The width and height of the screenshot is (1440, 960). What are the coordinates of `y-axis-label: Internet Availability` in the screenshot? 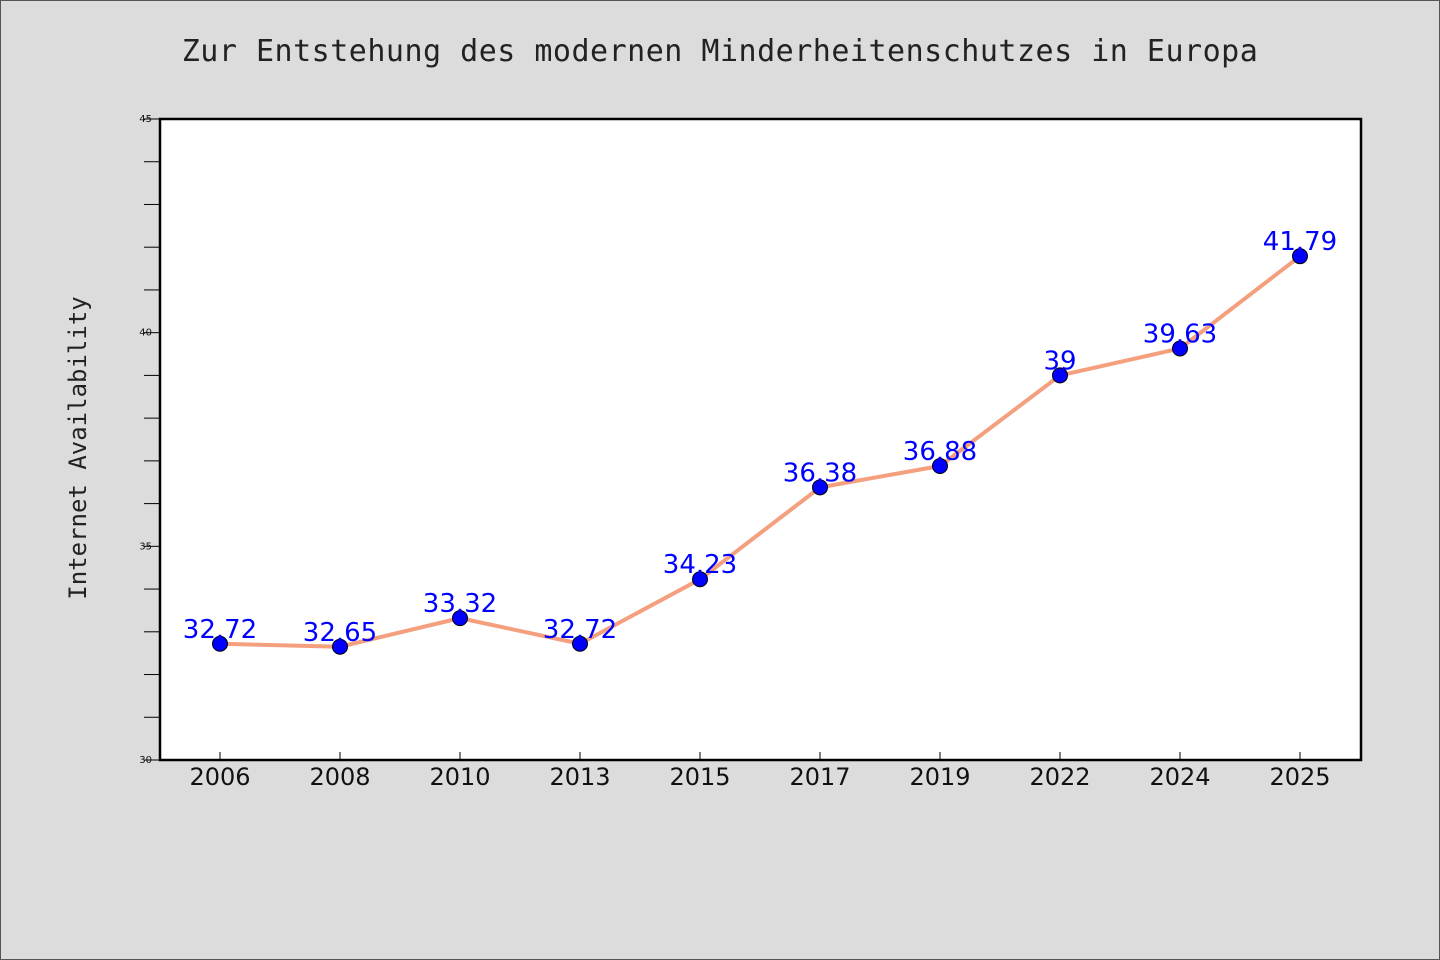 It's located at (78, 447).